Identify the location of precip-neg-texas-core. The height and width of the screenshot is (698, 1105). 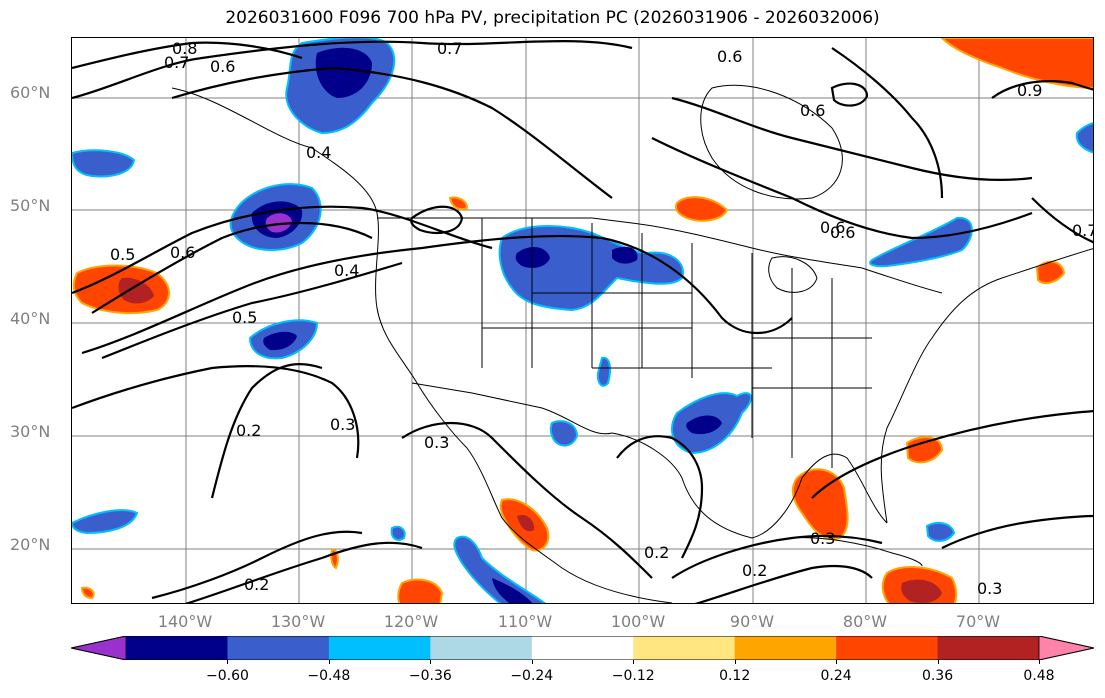
(704, 425).